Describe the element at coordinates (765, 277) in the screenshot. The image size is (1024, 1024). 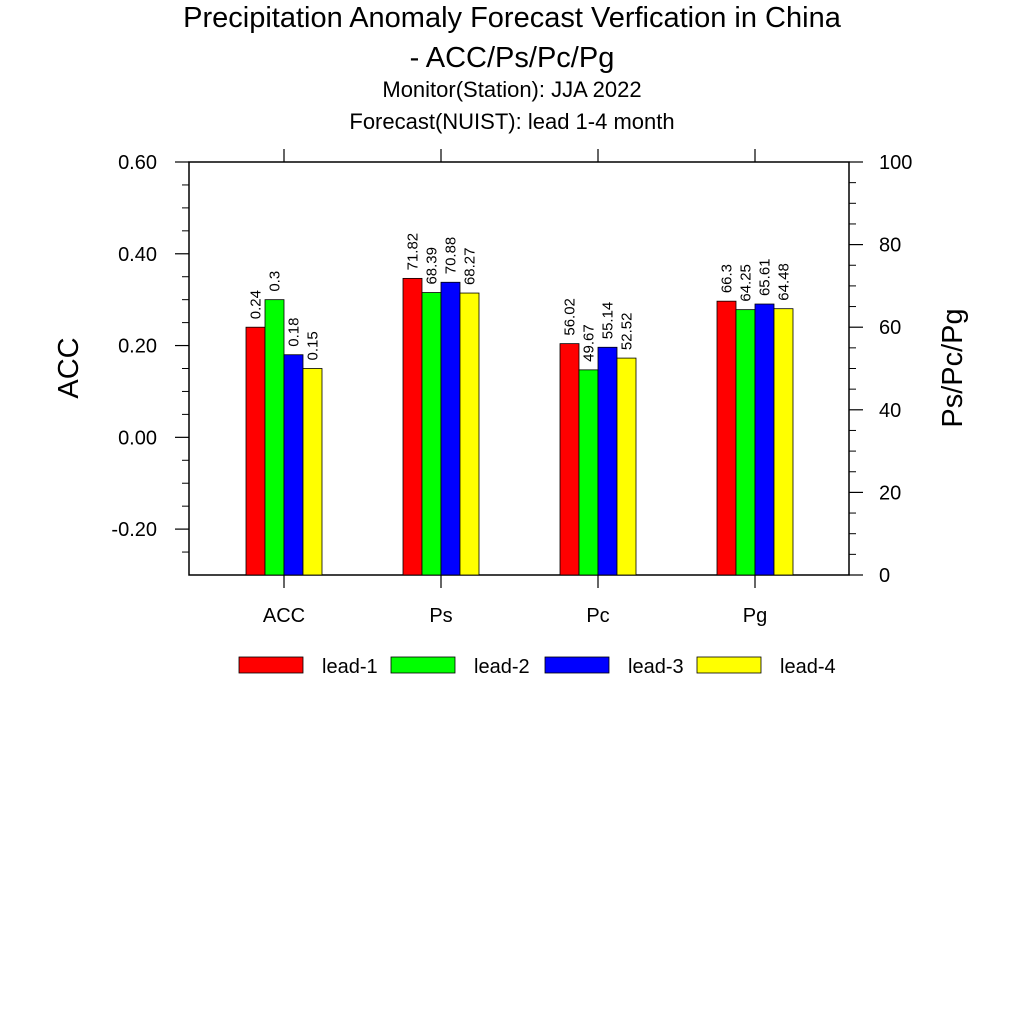
I see `bar-value-label: 65.61` at that location.